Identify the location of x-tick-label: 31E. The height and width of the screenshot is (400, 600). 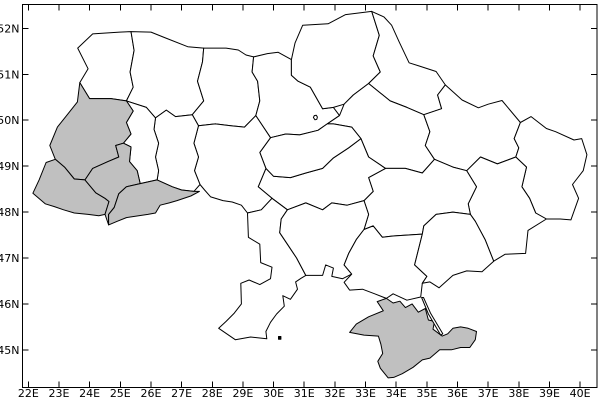
(304, 393).